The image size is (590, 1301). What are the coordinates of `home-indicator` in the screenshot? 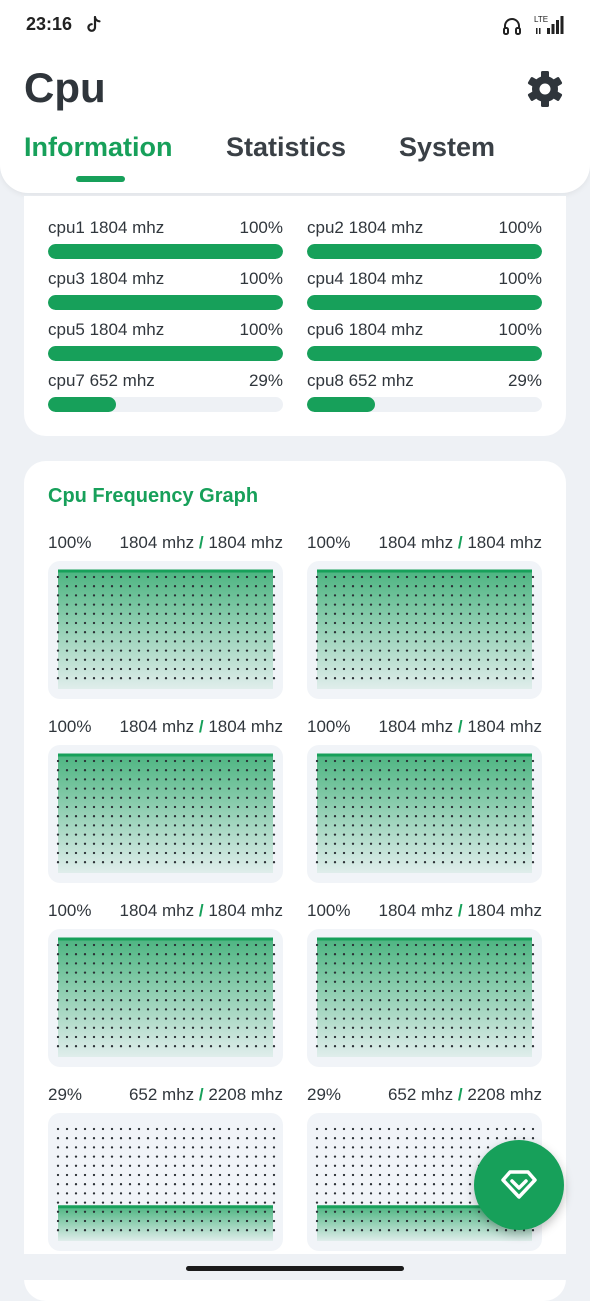 It's located at (295, 1268).